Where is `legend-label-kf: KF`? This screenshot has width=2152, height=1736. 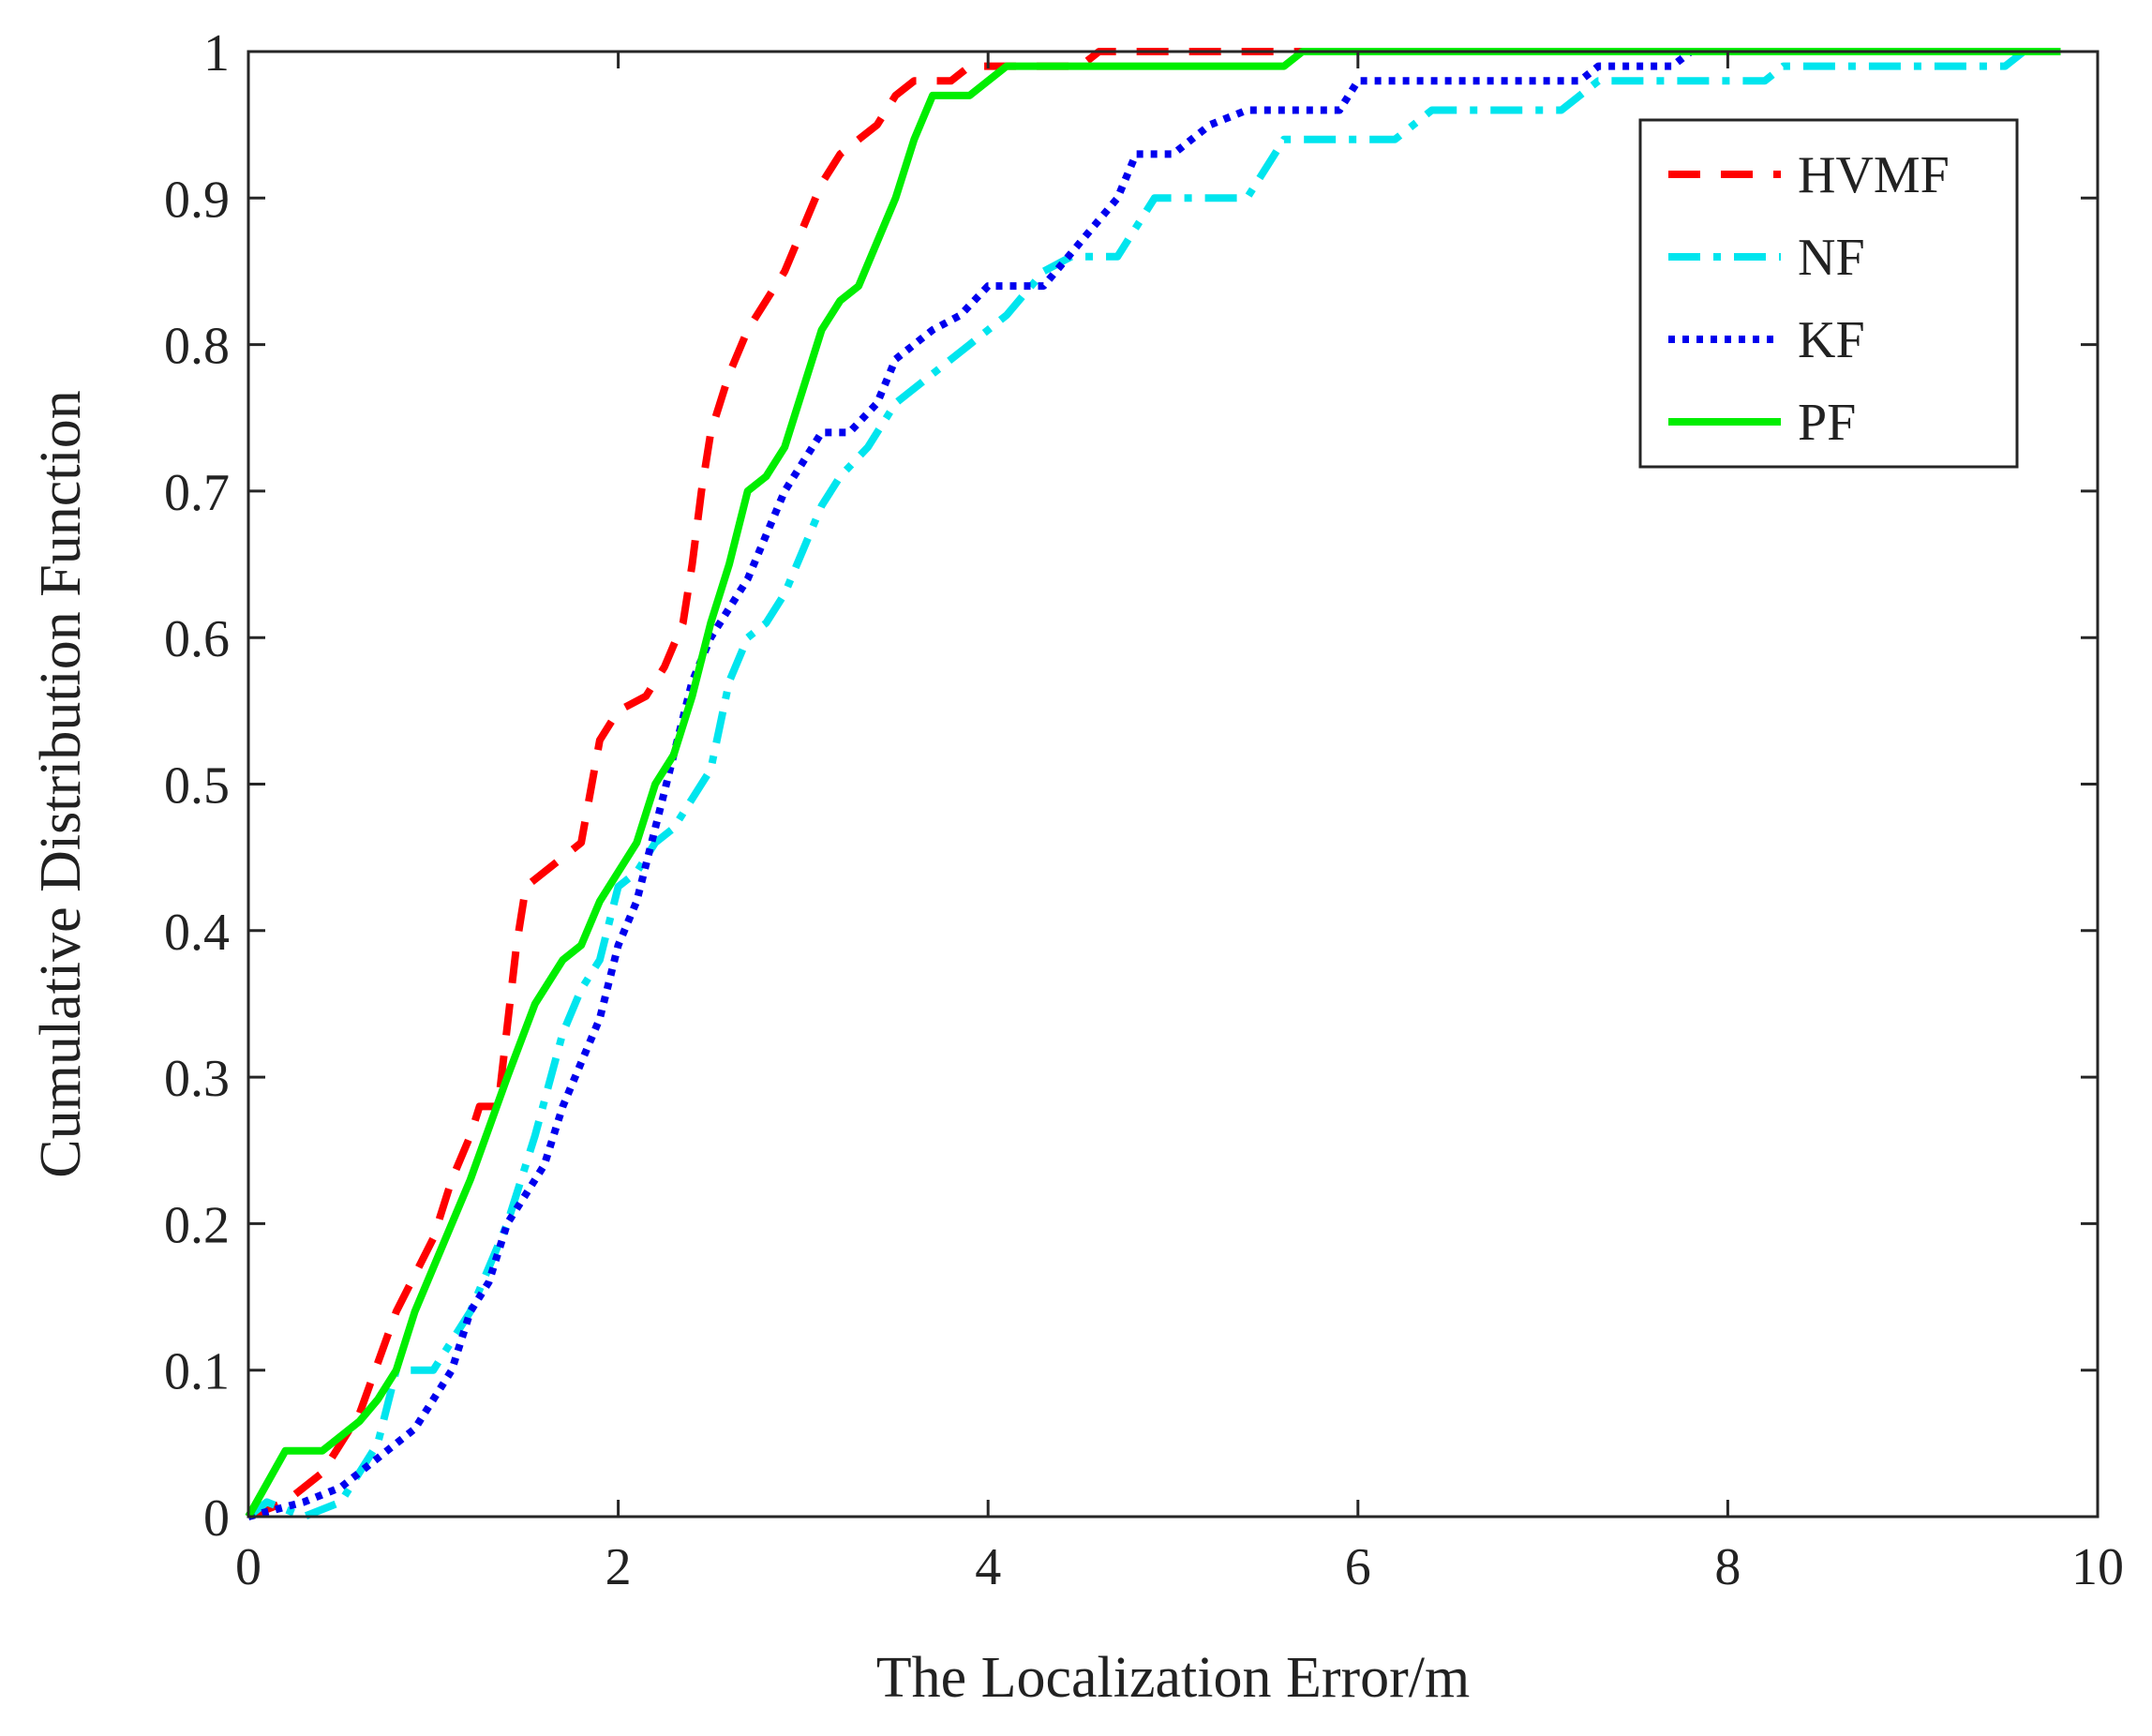 legend-label-kf: KF is located at coordinates (1831, 340).